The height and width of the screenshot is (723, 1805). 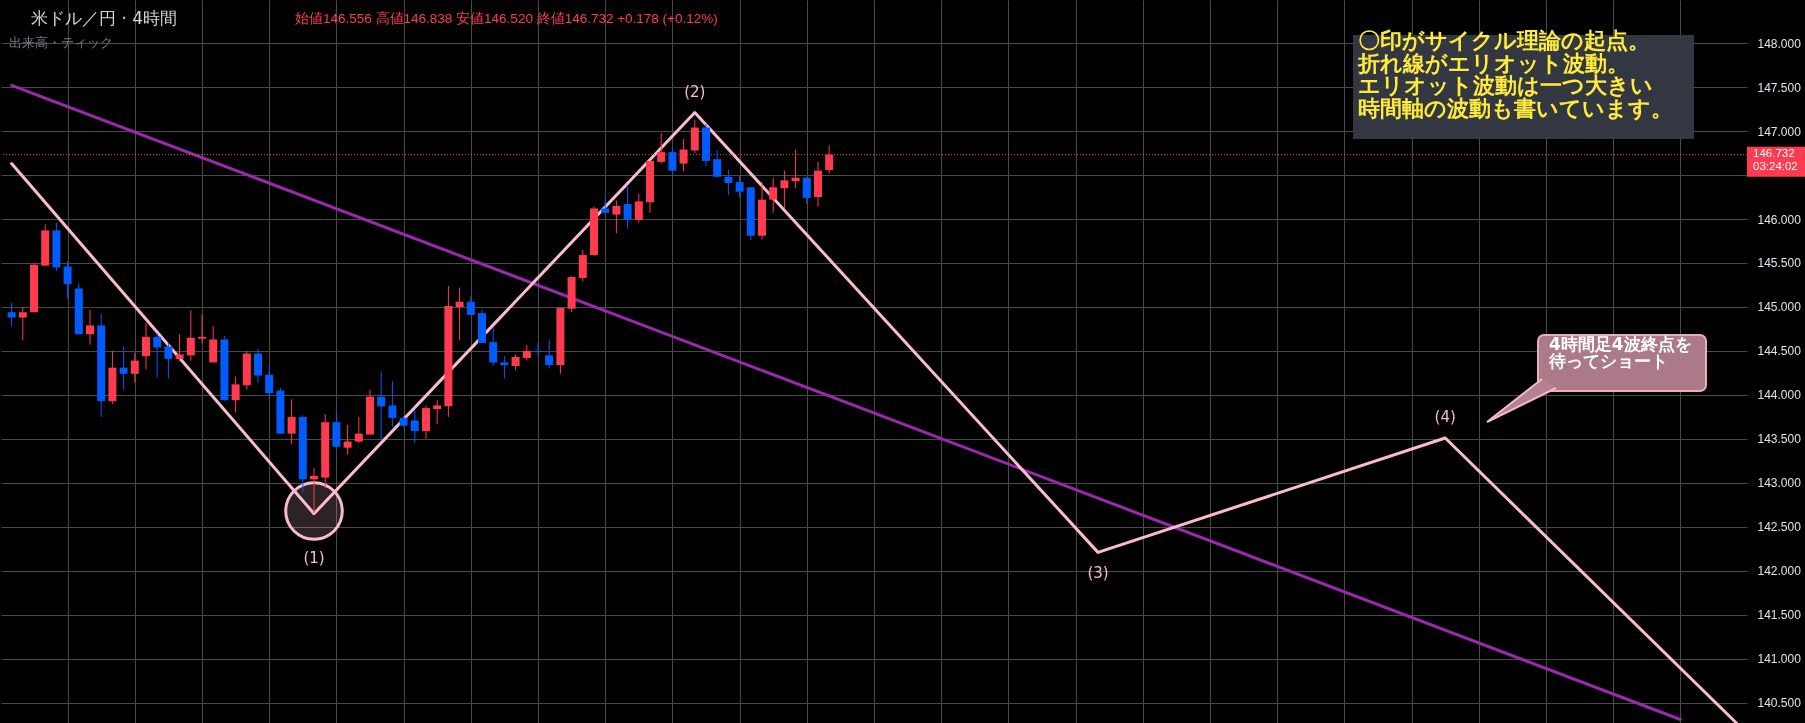 What do you see at coordinates (1779, 571) in the screenshot?
I see `y-tick-label: 142.000` at bounding box center [1779, 571].